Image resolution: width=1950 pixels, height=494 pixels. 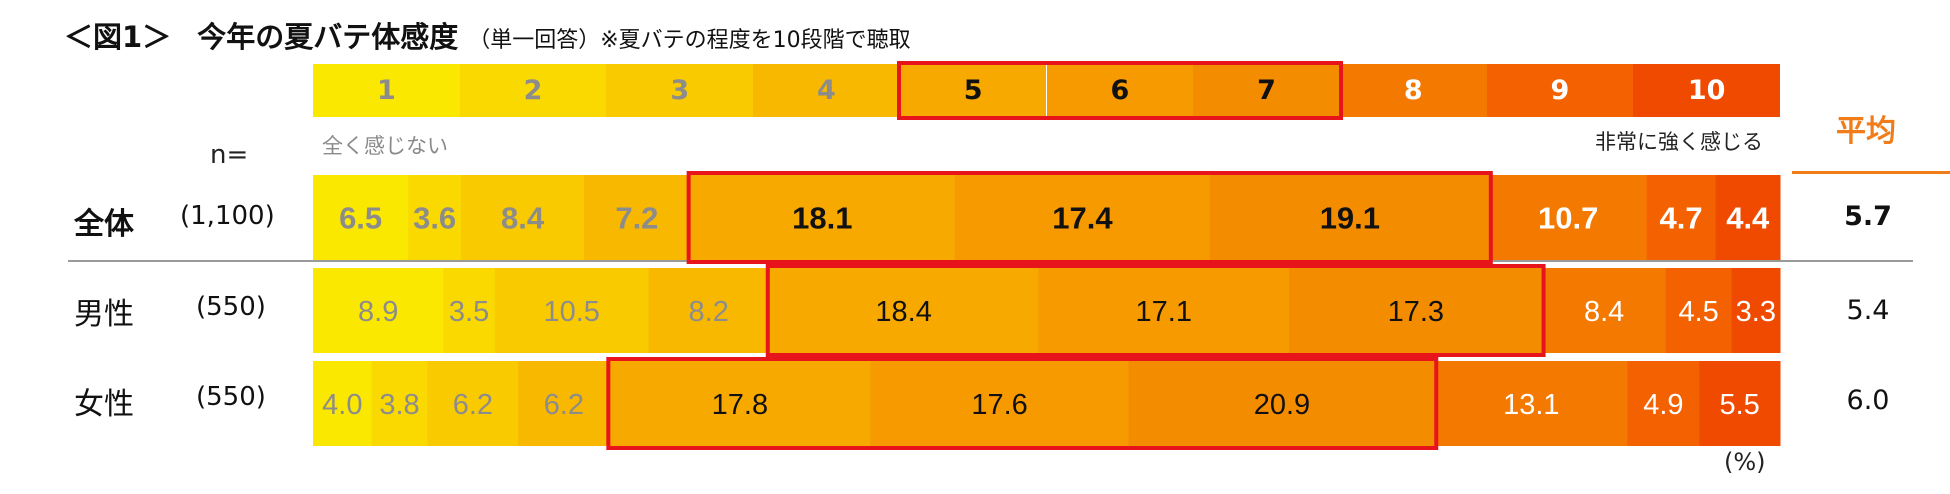 What do you see at coordinates (1413, 90) in the screenshot?
I see `scale-level-8: 8` at bounding box center [1413, 90].